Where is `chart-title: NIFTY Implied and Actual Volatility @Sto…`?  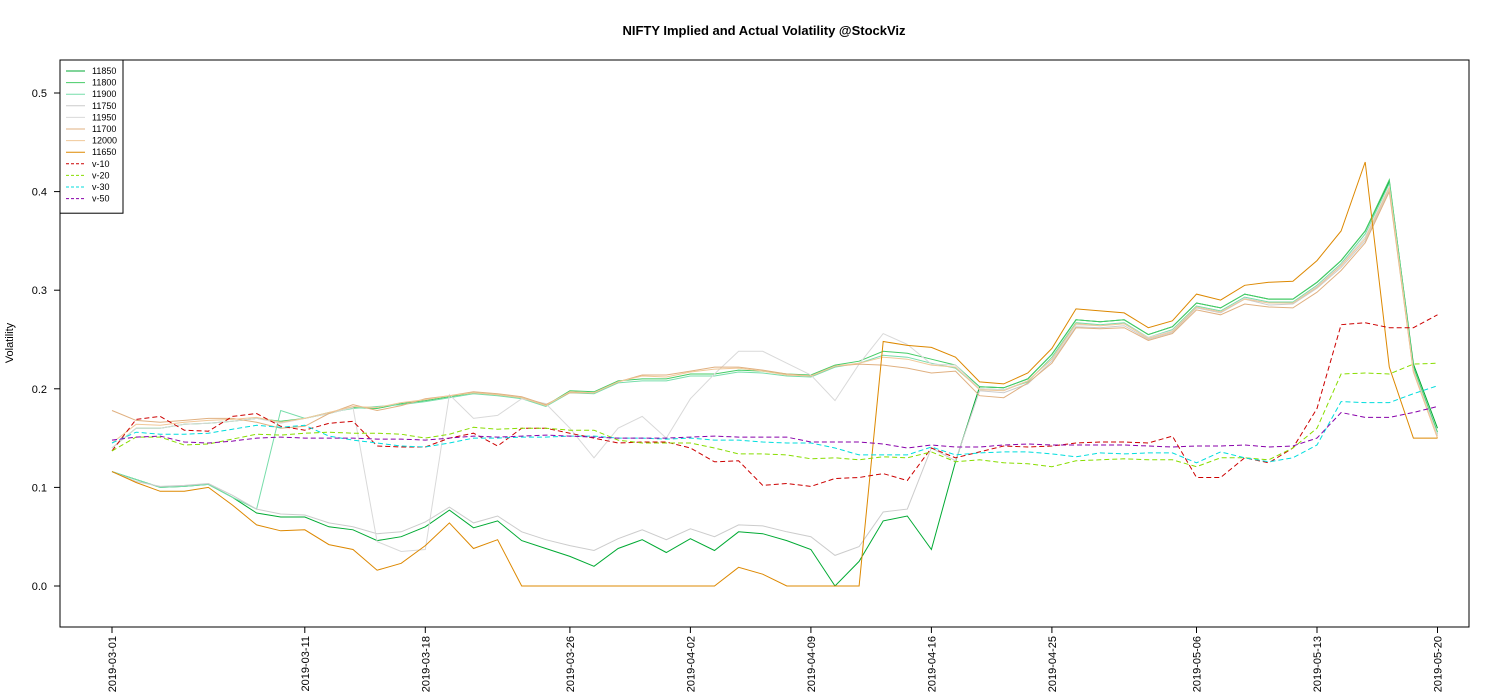
chart-title: NIFTY Implied and Actual Volatility @Sto… is located at coordinates (764, 30).